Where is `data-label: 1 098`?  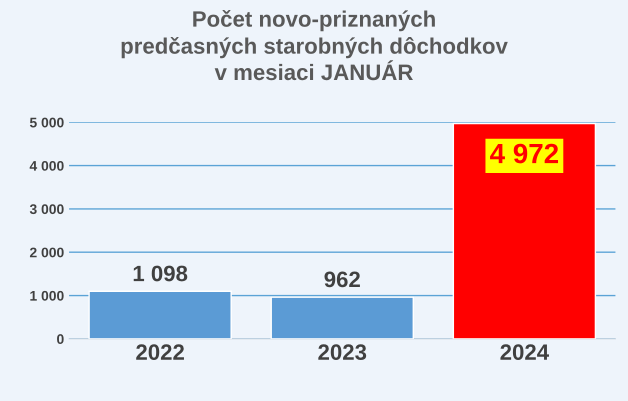
data-label: 1 098 is located at coordinates (161, 274).